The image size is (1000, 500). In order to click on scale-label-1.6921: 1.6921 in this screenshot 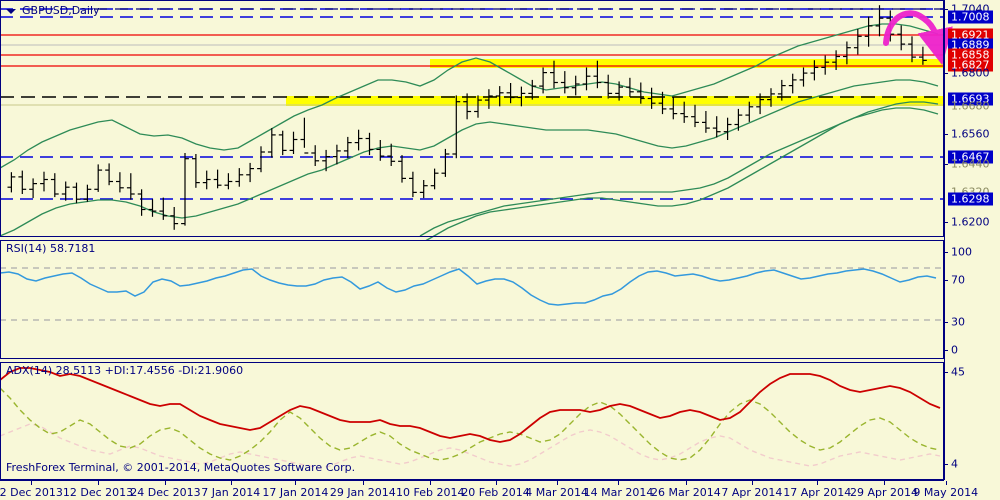, I will do `click(970, 35)`.